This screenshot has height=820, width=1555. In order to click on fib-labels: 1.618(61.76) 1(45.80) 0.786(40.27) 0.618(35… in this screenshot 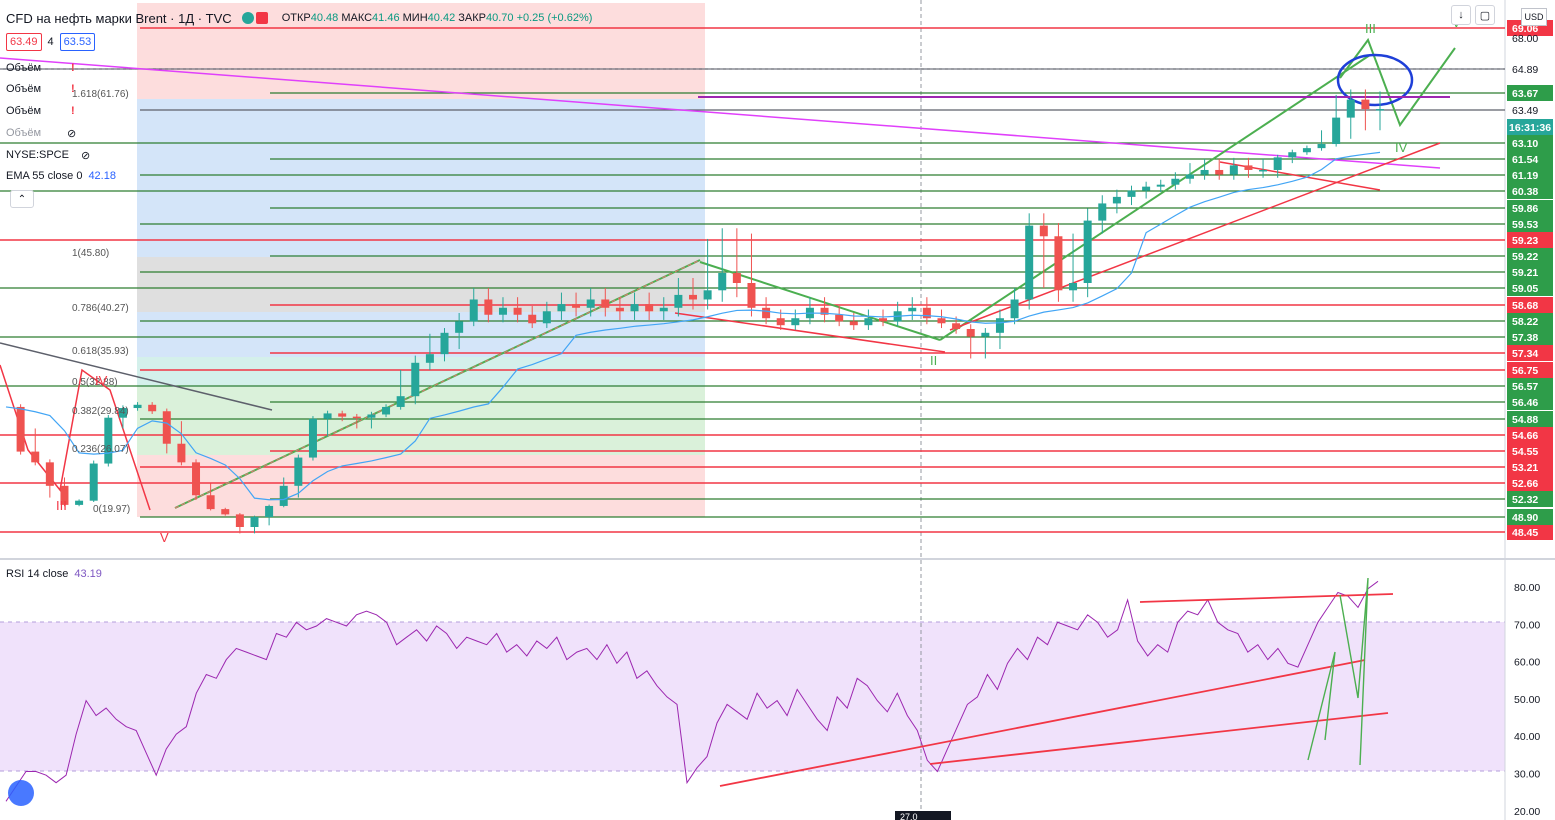, I will do `click(101, 302)`.